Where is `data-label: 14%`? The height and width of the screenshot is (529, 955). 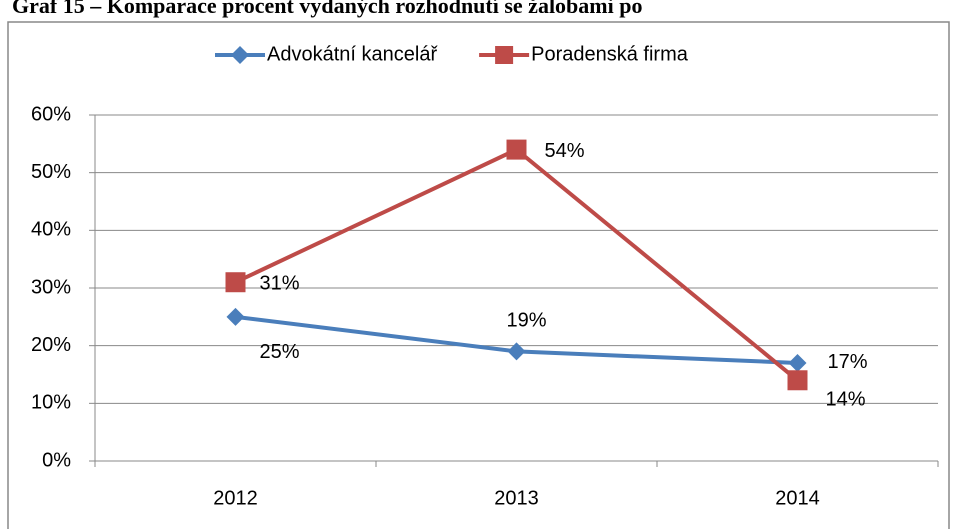
data-label: 14% is located at coordinates (846, 400).